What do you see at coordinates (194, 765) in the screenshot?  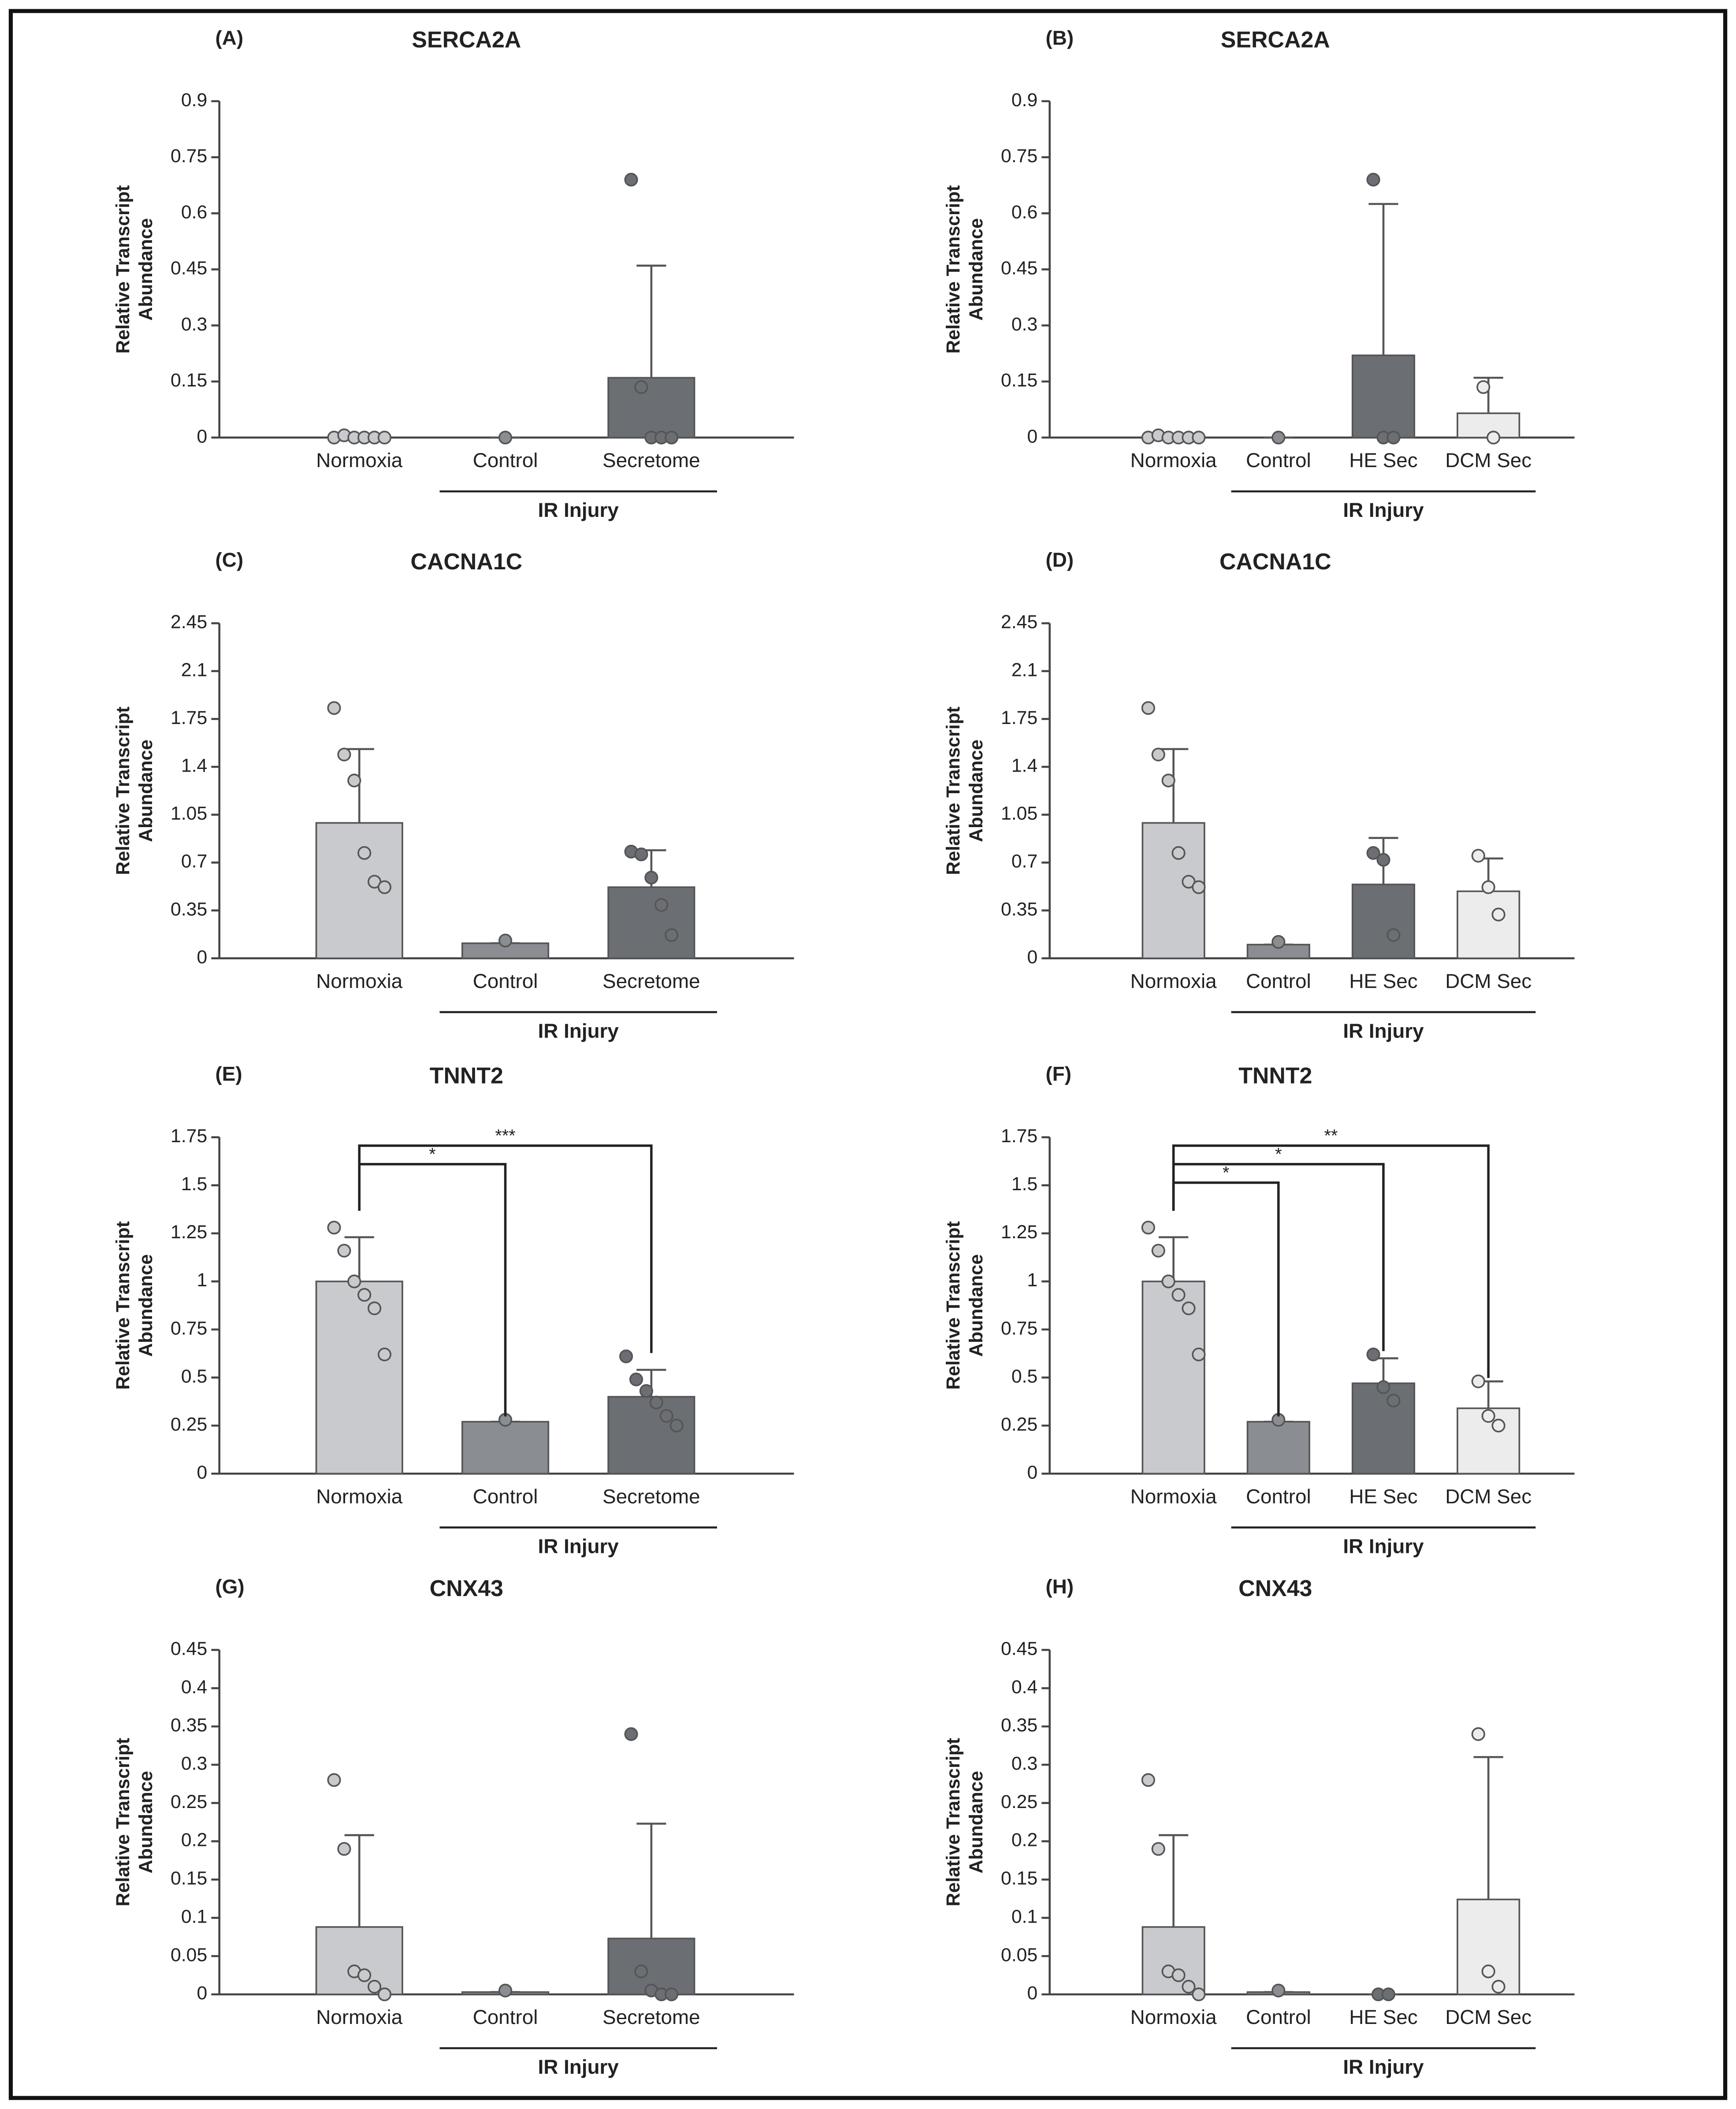 I see `y-tick-label: 1.4` at bounding box center [194, 765].